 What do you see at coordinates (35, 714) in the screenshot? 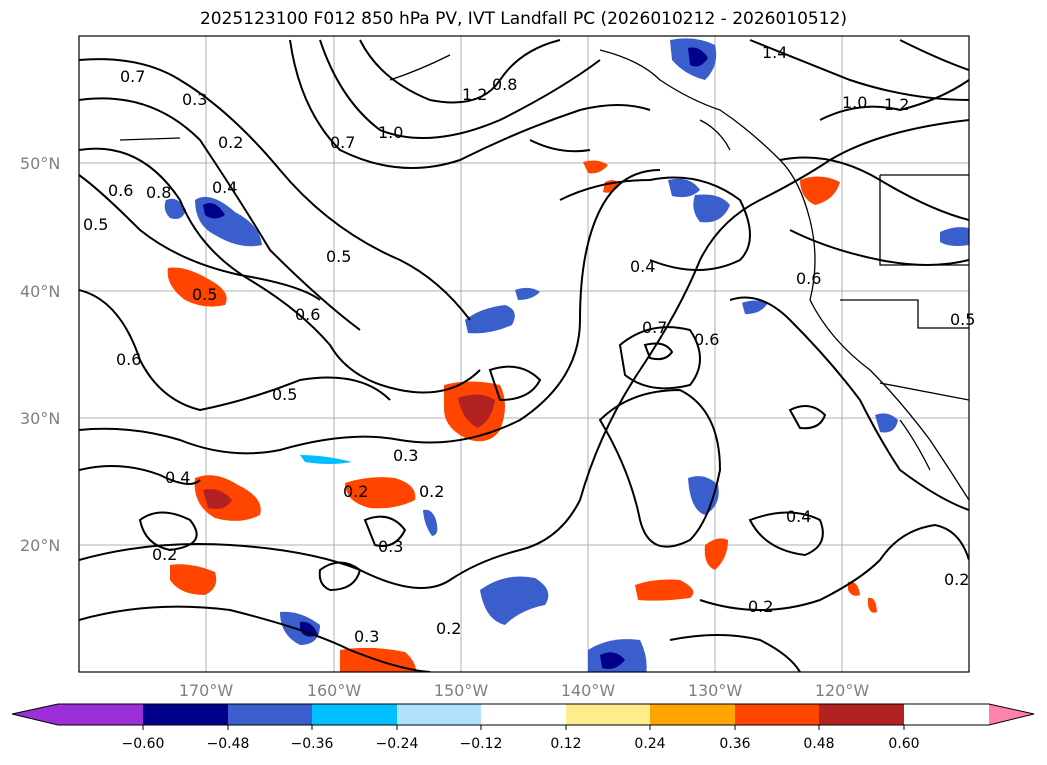
I see `colorbar-under-extension` at bounding box center [35, 714].